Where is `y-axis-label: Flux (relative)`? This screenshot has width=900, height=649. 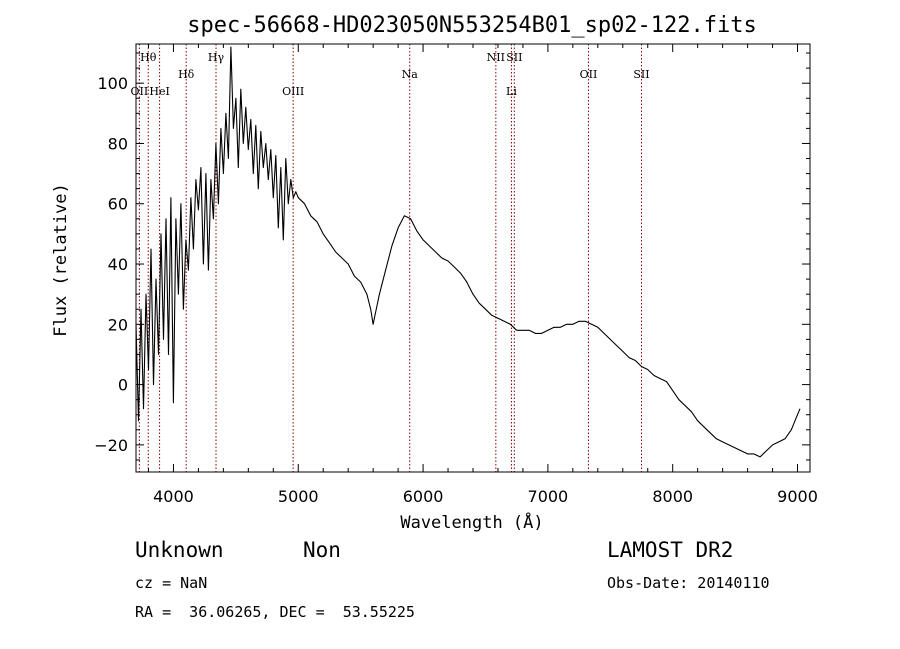
y-axis-label: Flux (relative) is located at coordinates (61, 260).